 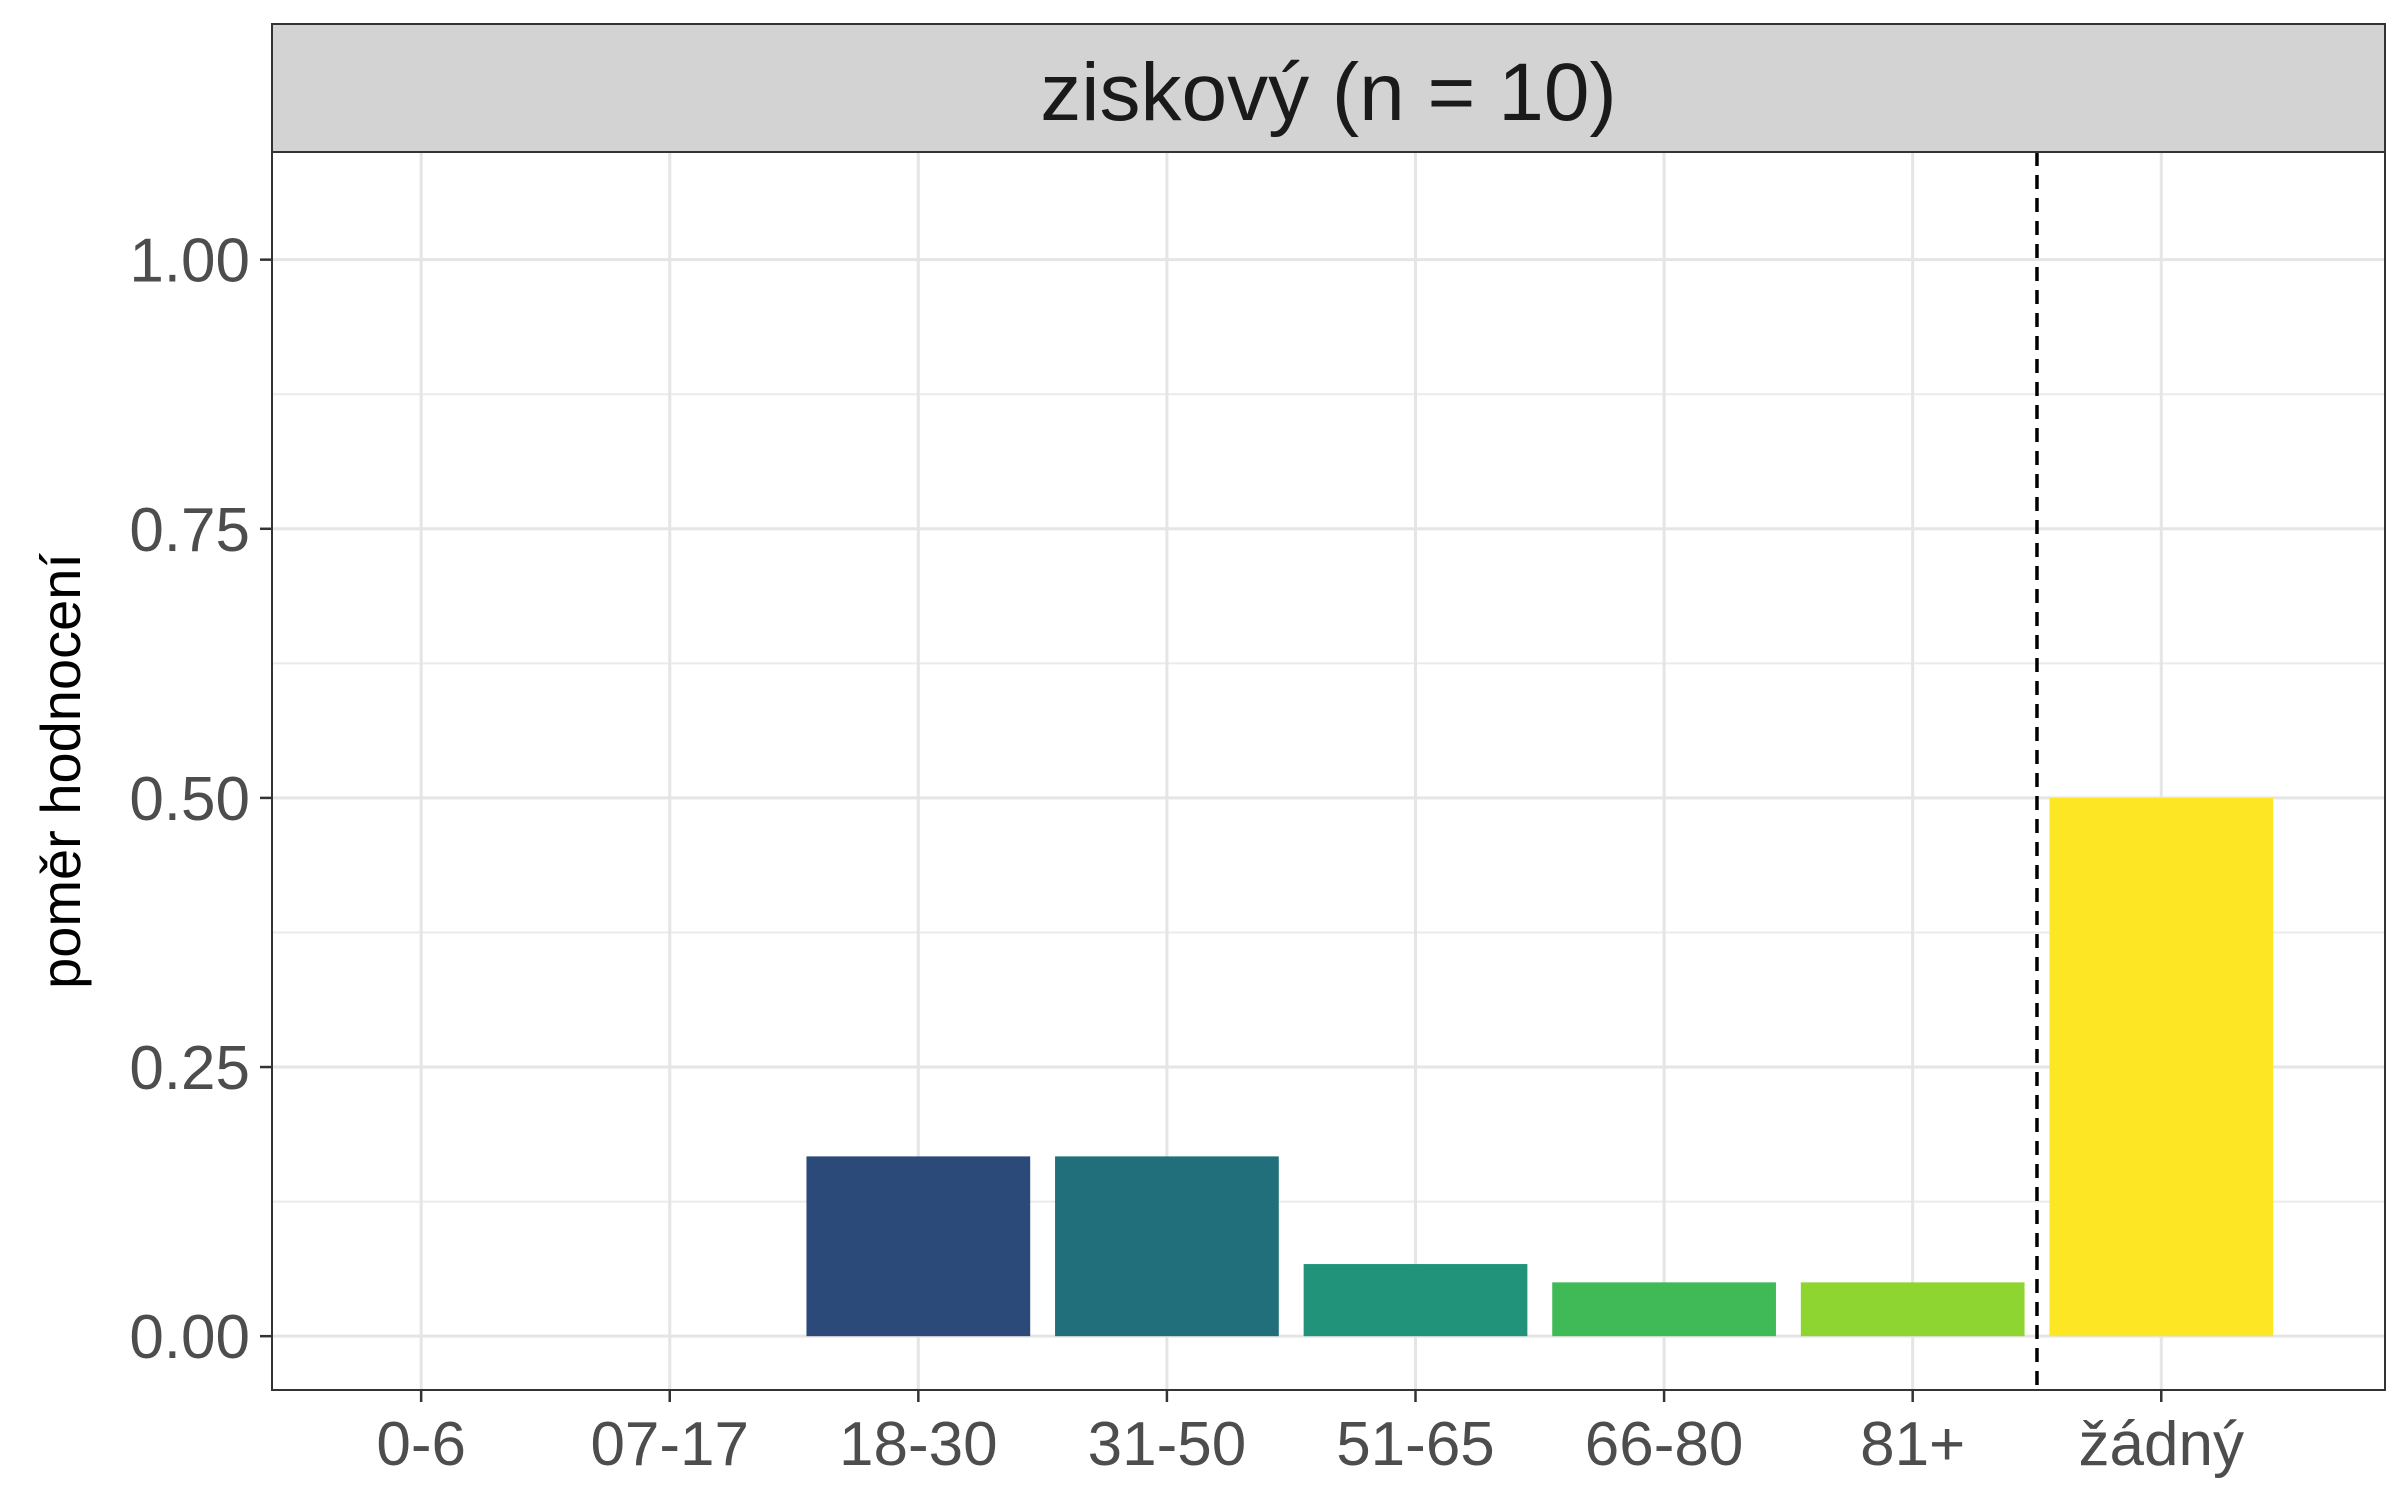 I want to click on x-tick-label: 51-65, so click(x=1415, y=1444).